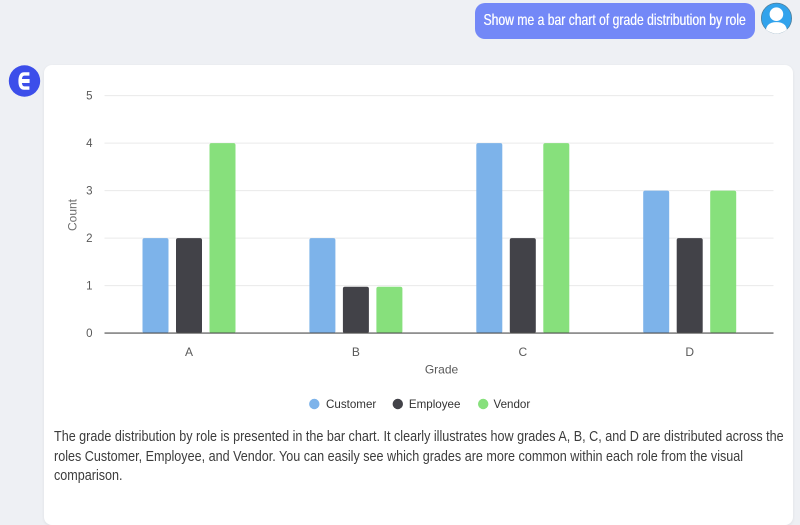 Image resolution: width=800 pixels, height=525 pixels. What do you see at coordinates (351, 404) in the screenshot?
I see `svg-text: Customer` at bounding box center [351, 404].